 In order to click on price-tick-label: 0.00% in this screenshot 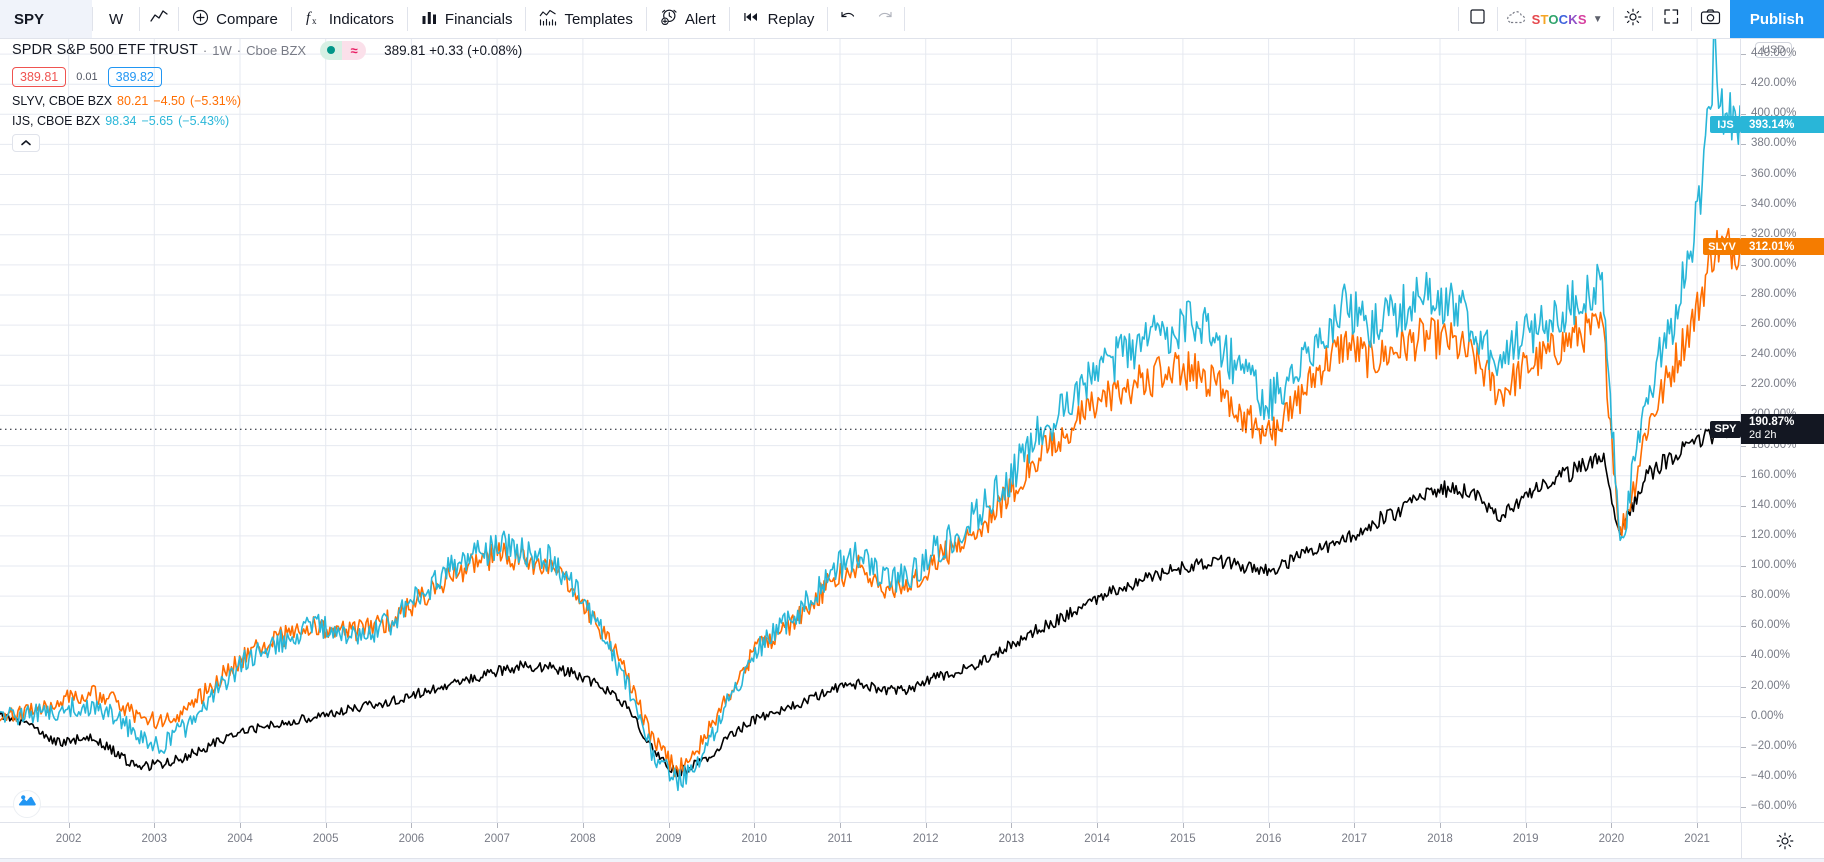, I will do `click(1767, 715)`.